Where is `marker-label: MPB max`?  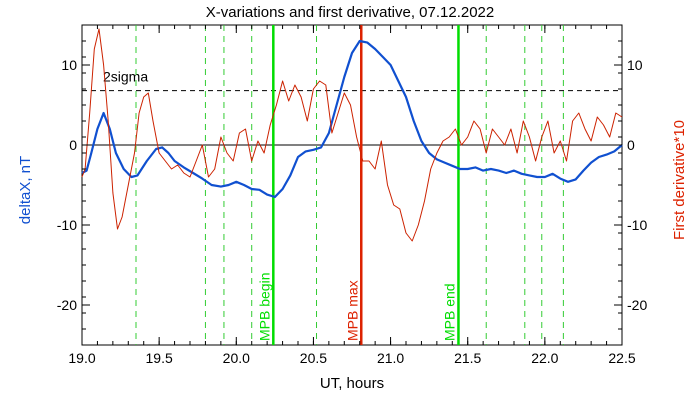
marker-label: MPB max is located at coordinates (352, 310).